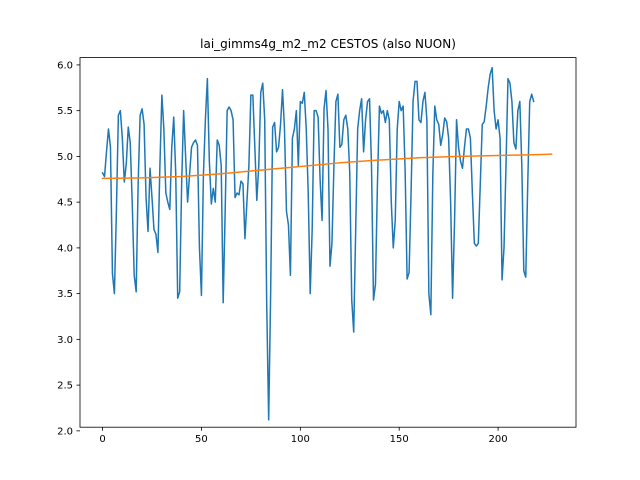 The height and width of the screenshot is (480, 640). What do you see at coordinates (498, 439) in the screenshot?
I see `x-tick-label: 200` at bounding box center [498, 439].